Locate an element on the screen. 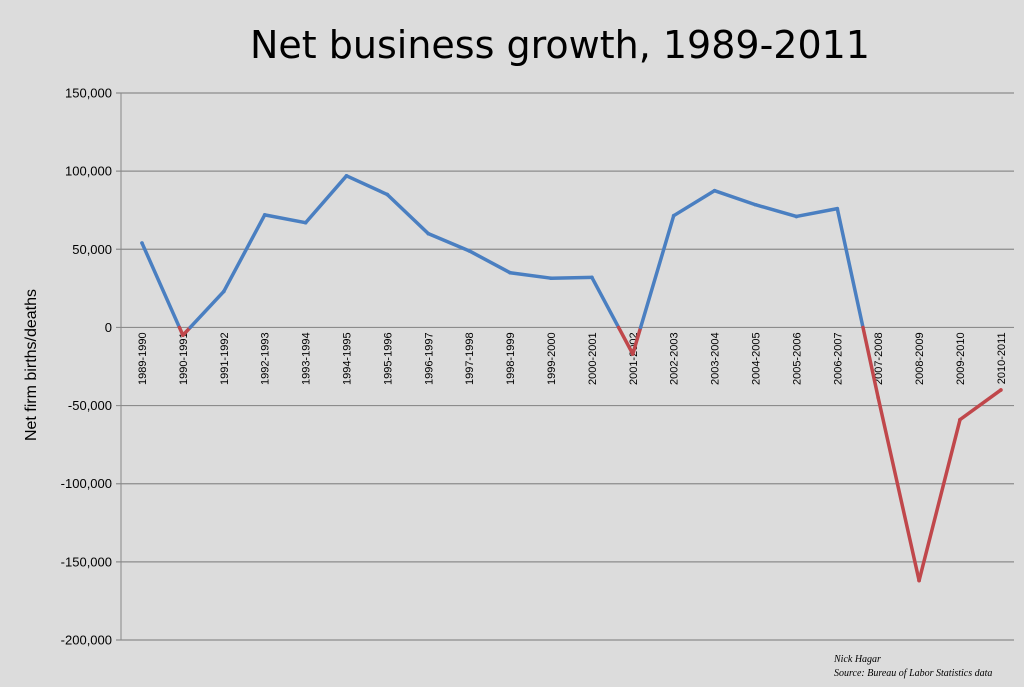 The width and height of the screenshot is (1024, 687). x-tick-label: 1997-1998 is located at coordinates (470, 358).